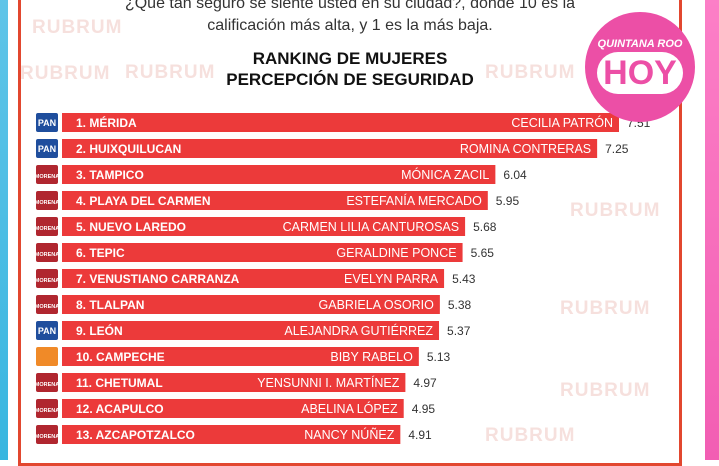  Describe the element at coordinates (119, 383) in the screenshot. I see `category-label: 11. CHETUMAL` at that location.